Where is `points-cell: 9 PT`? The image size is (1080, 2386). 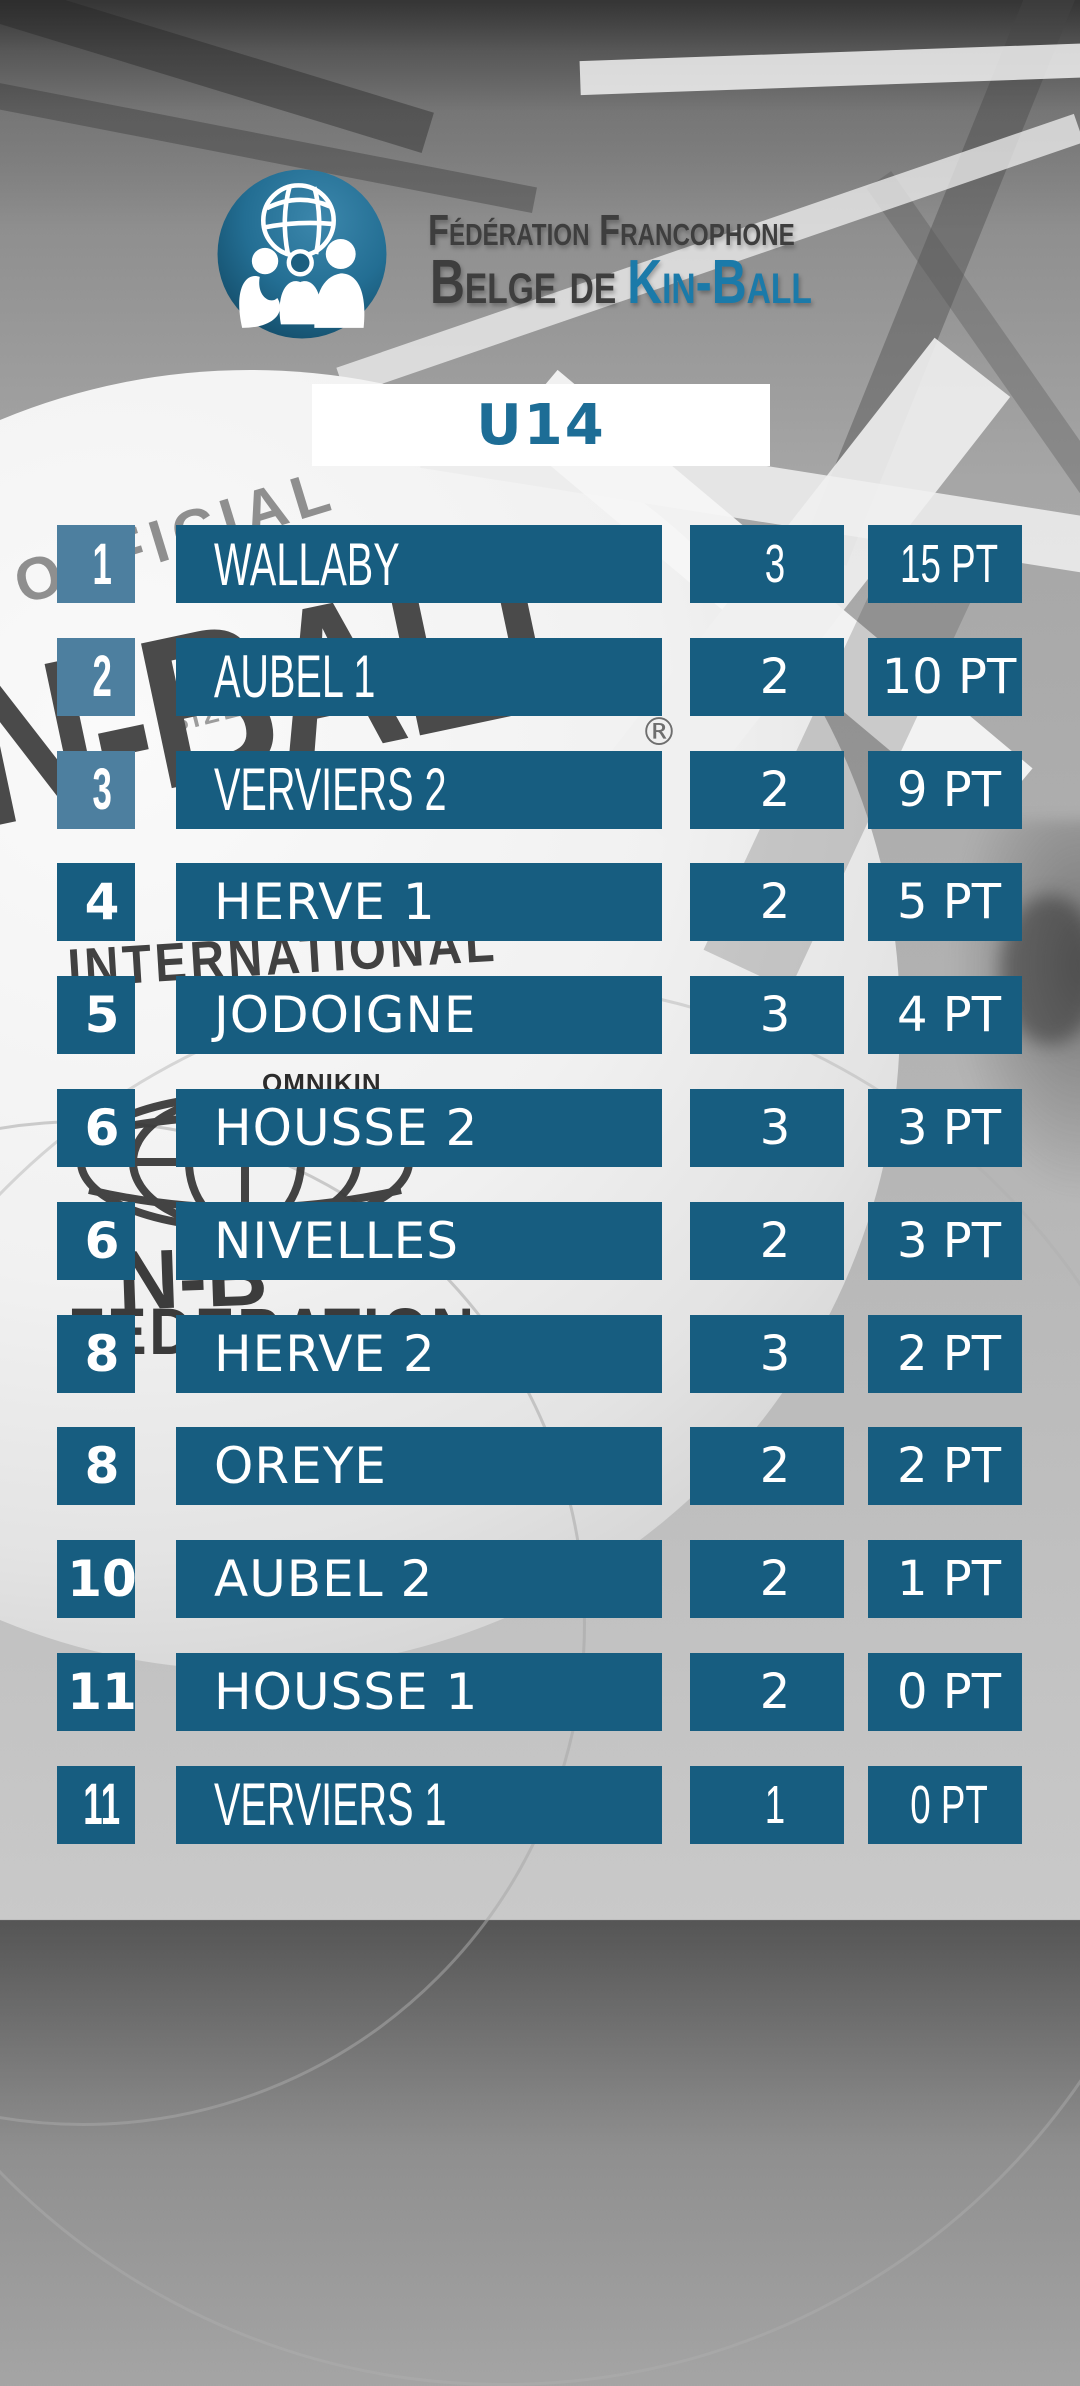
points-cell: 9 PT is located at coordinates (945, 789).